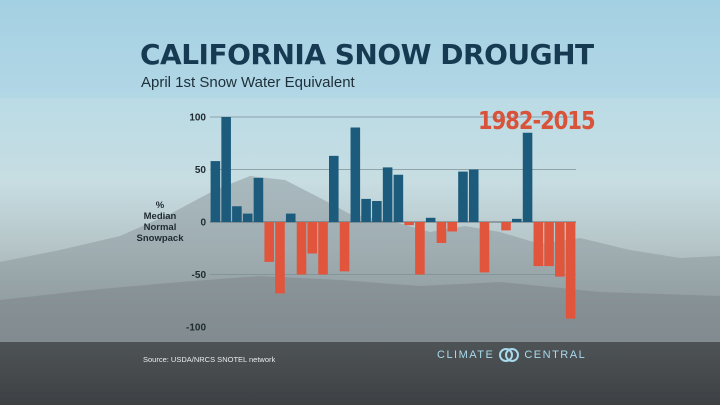 The width and height of the screenshot is (720, 405). What do you see at coordinates (247, 217) in the screenshot?
I see `bar-1985` at bounding box center [247, 217].